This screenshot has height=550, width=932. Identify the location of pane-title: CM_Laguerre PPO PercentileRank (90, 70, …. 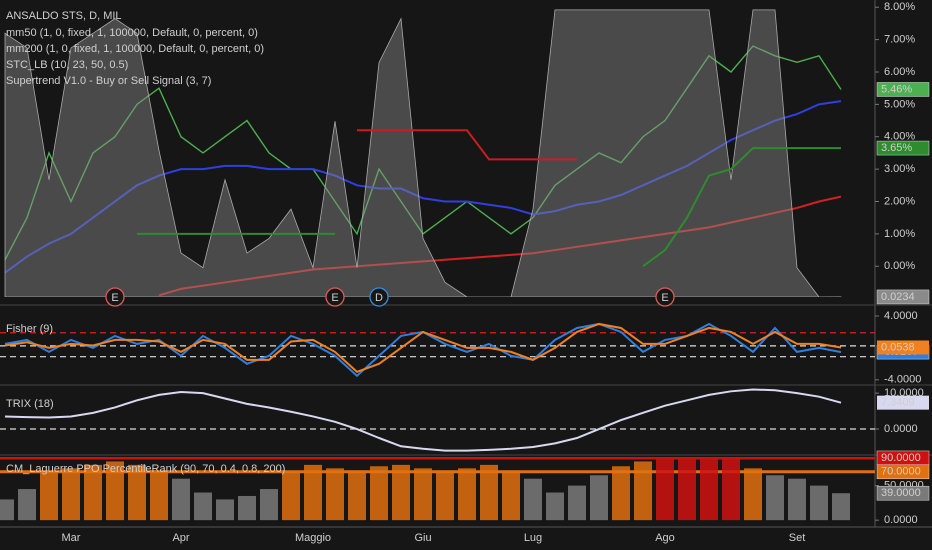
(145, 469).